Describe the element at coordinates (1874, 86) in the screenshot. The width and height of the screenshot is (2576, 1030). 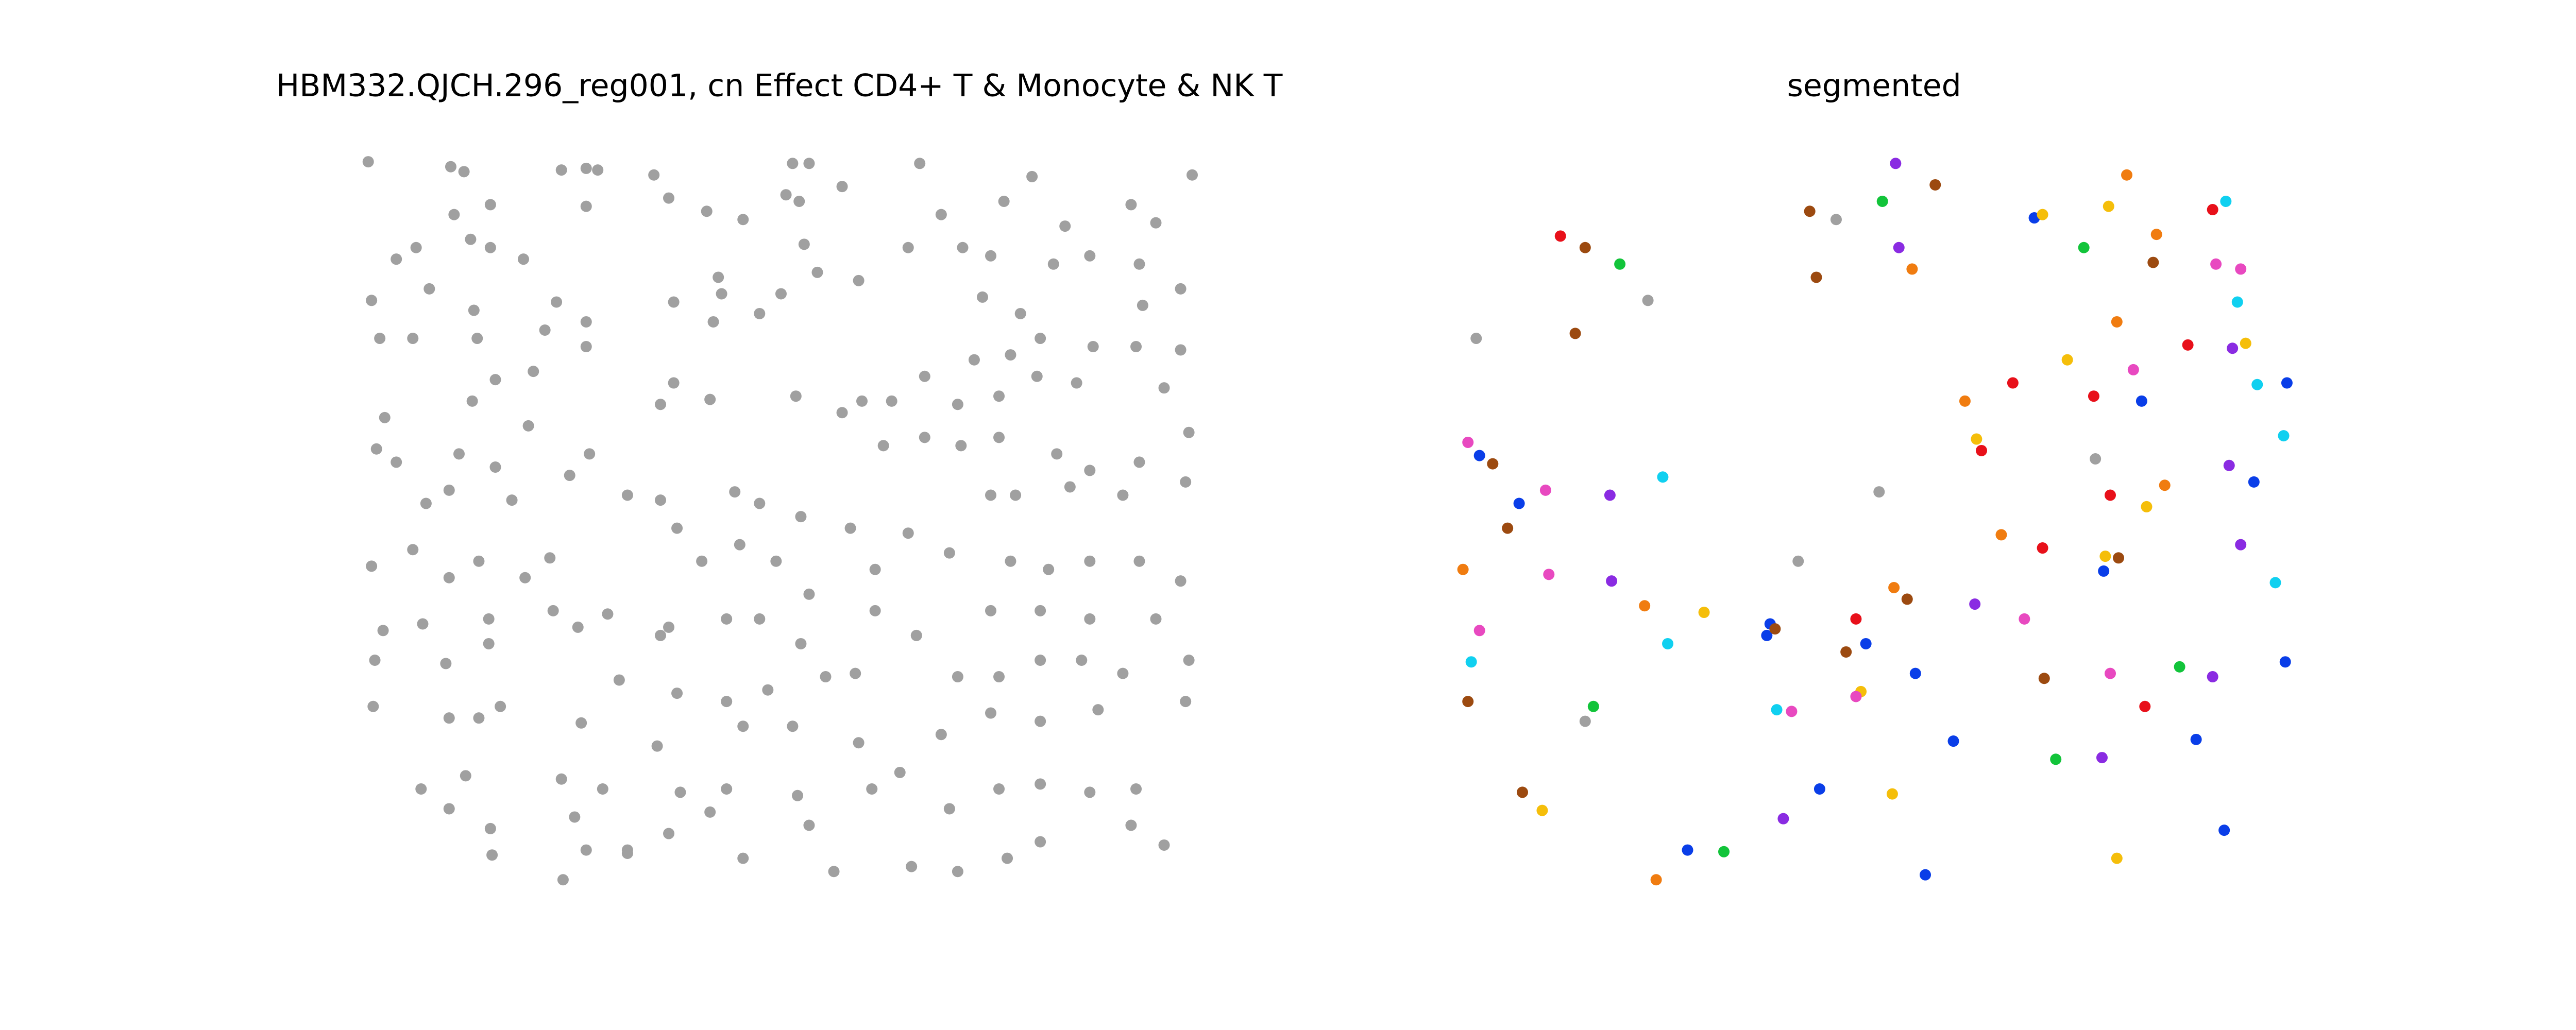
I see `chart-title: segmented` at that location.